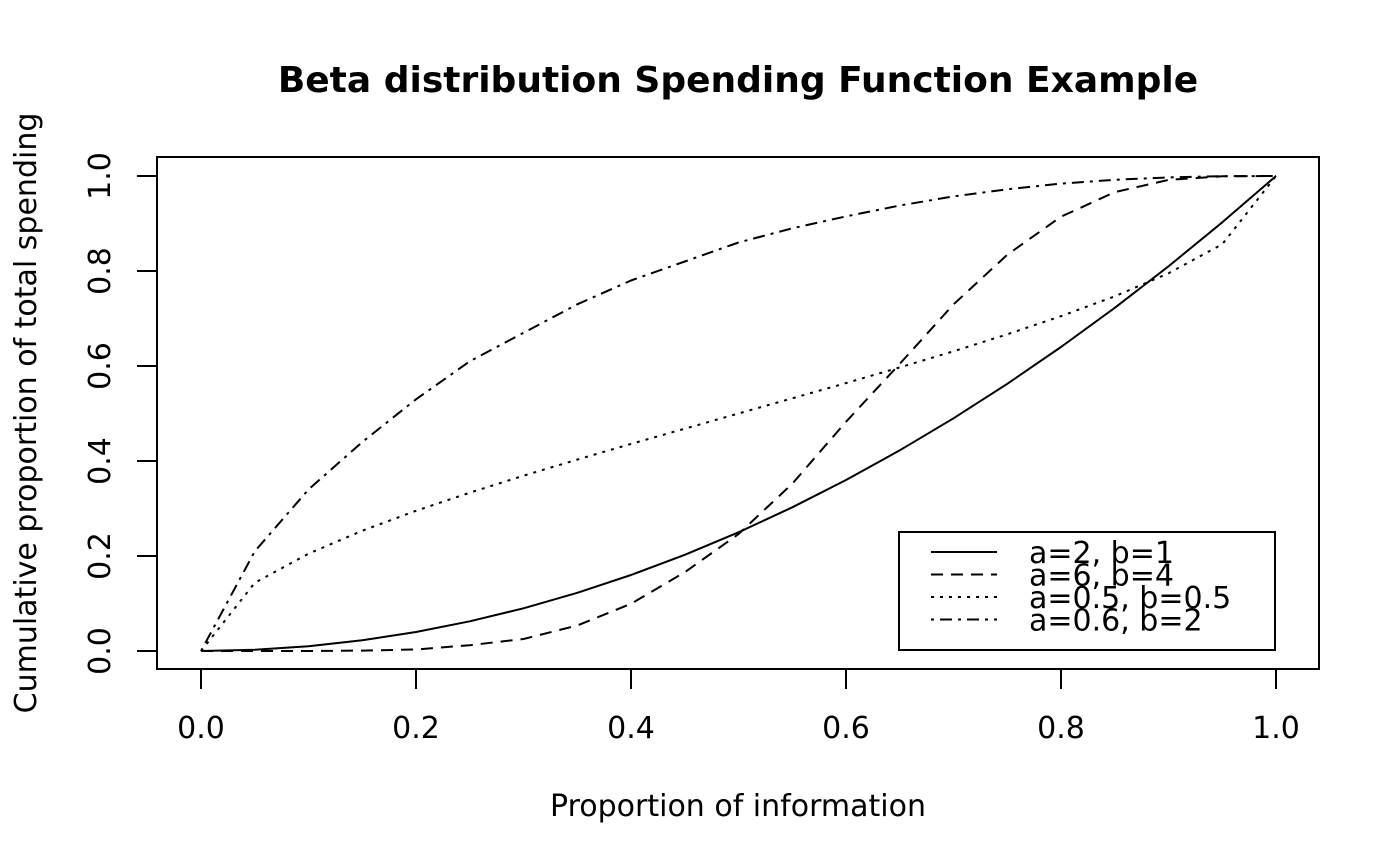 The height and width of the screenshot is (866, 1400). What do you see at coordinates (738, 806) in the screenshot?
I see `x-axis-label: Proportion of information` at bounding box center [738, 806].